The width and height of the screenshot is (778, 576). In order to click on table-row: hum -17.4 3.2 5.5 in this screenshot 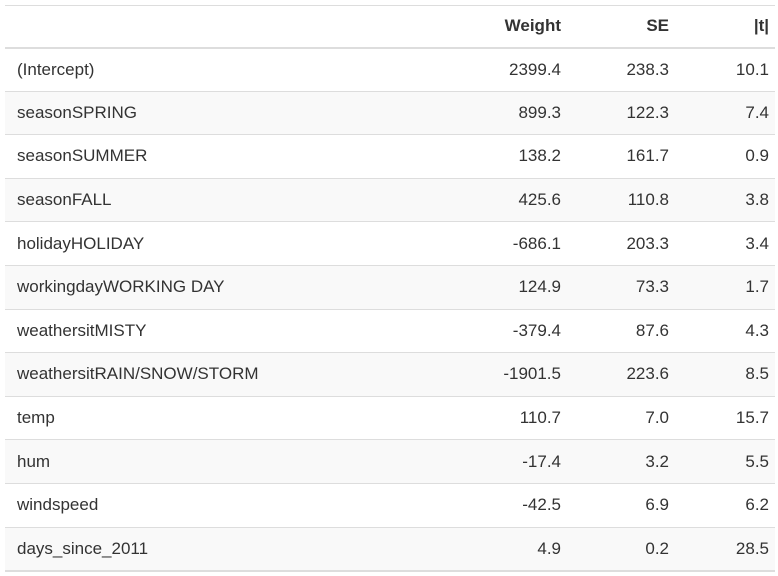, I will do `click(390, 461)`.